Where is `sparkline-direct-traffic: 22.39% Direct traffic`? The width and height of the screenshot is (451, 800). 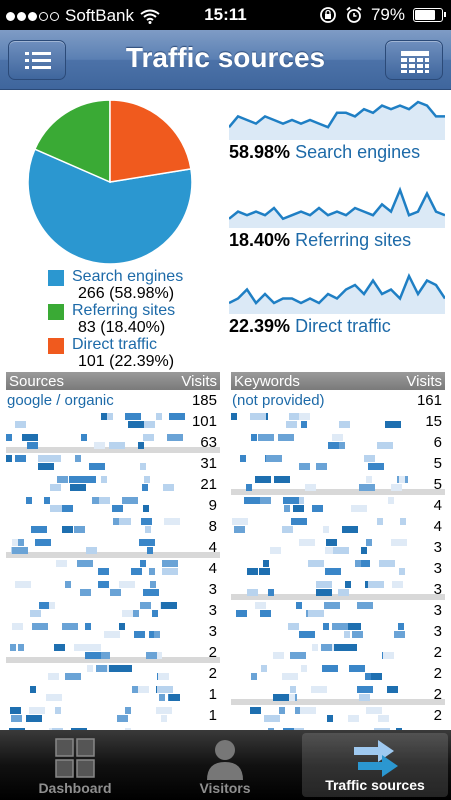
sparkline-direct-traffic: 22.39% Direct traffic is located at coordinates (337, 303).